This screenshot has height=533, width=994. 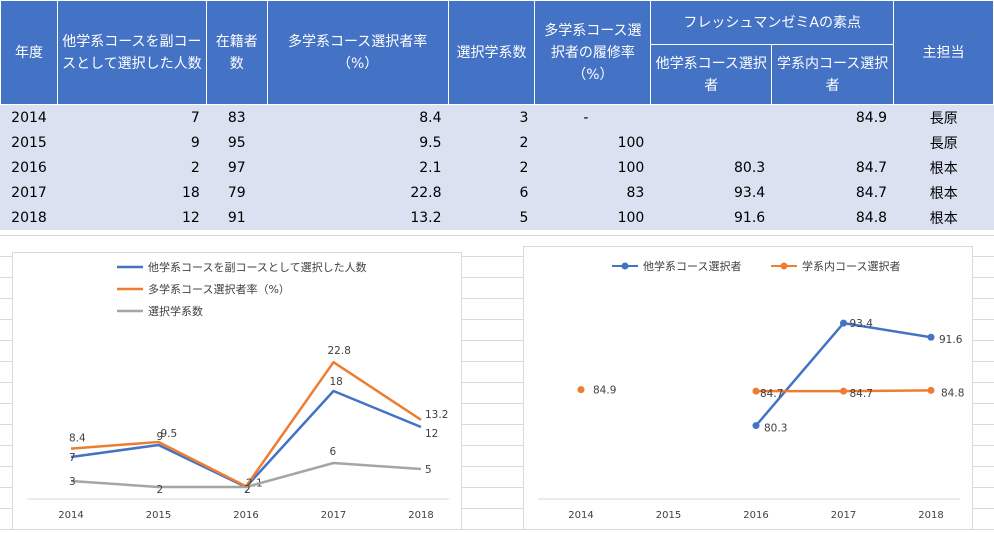 I want to click on header-inner-course: 学系内コース選択者, so click(x=833, y=74).